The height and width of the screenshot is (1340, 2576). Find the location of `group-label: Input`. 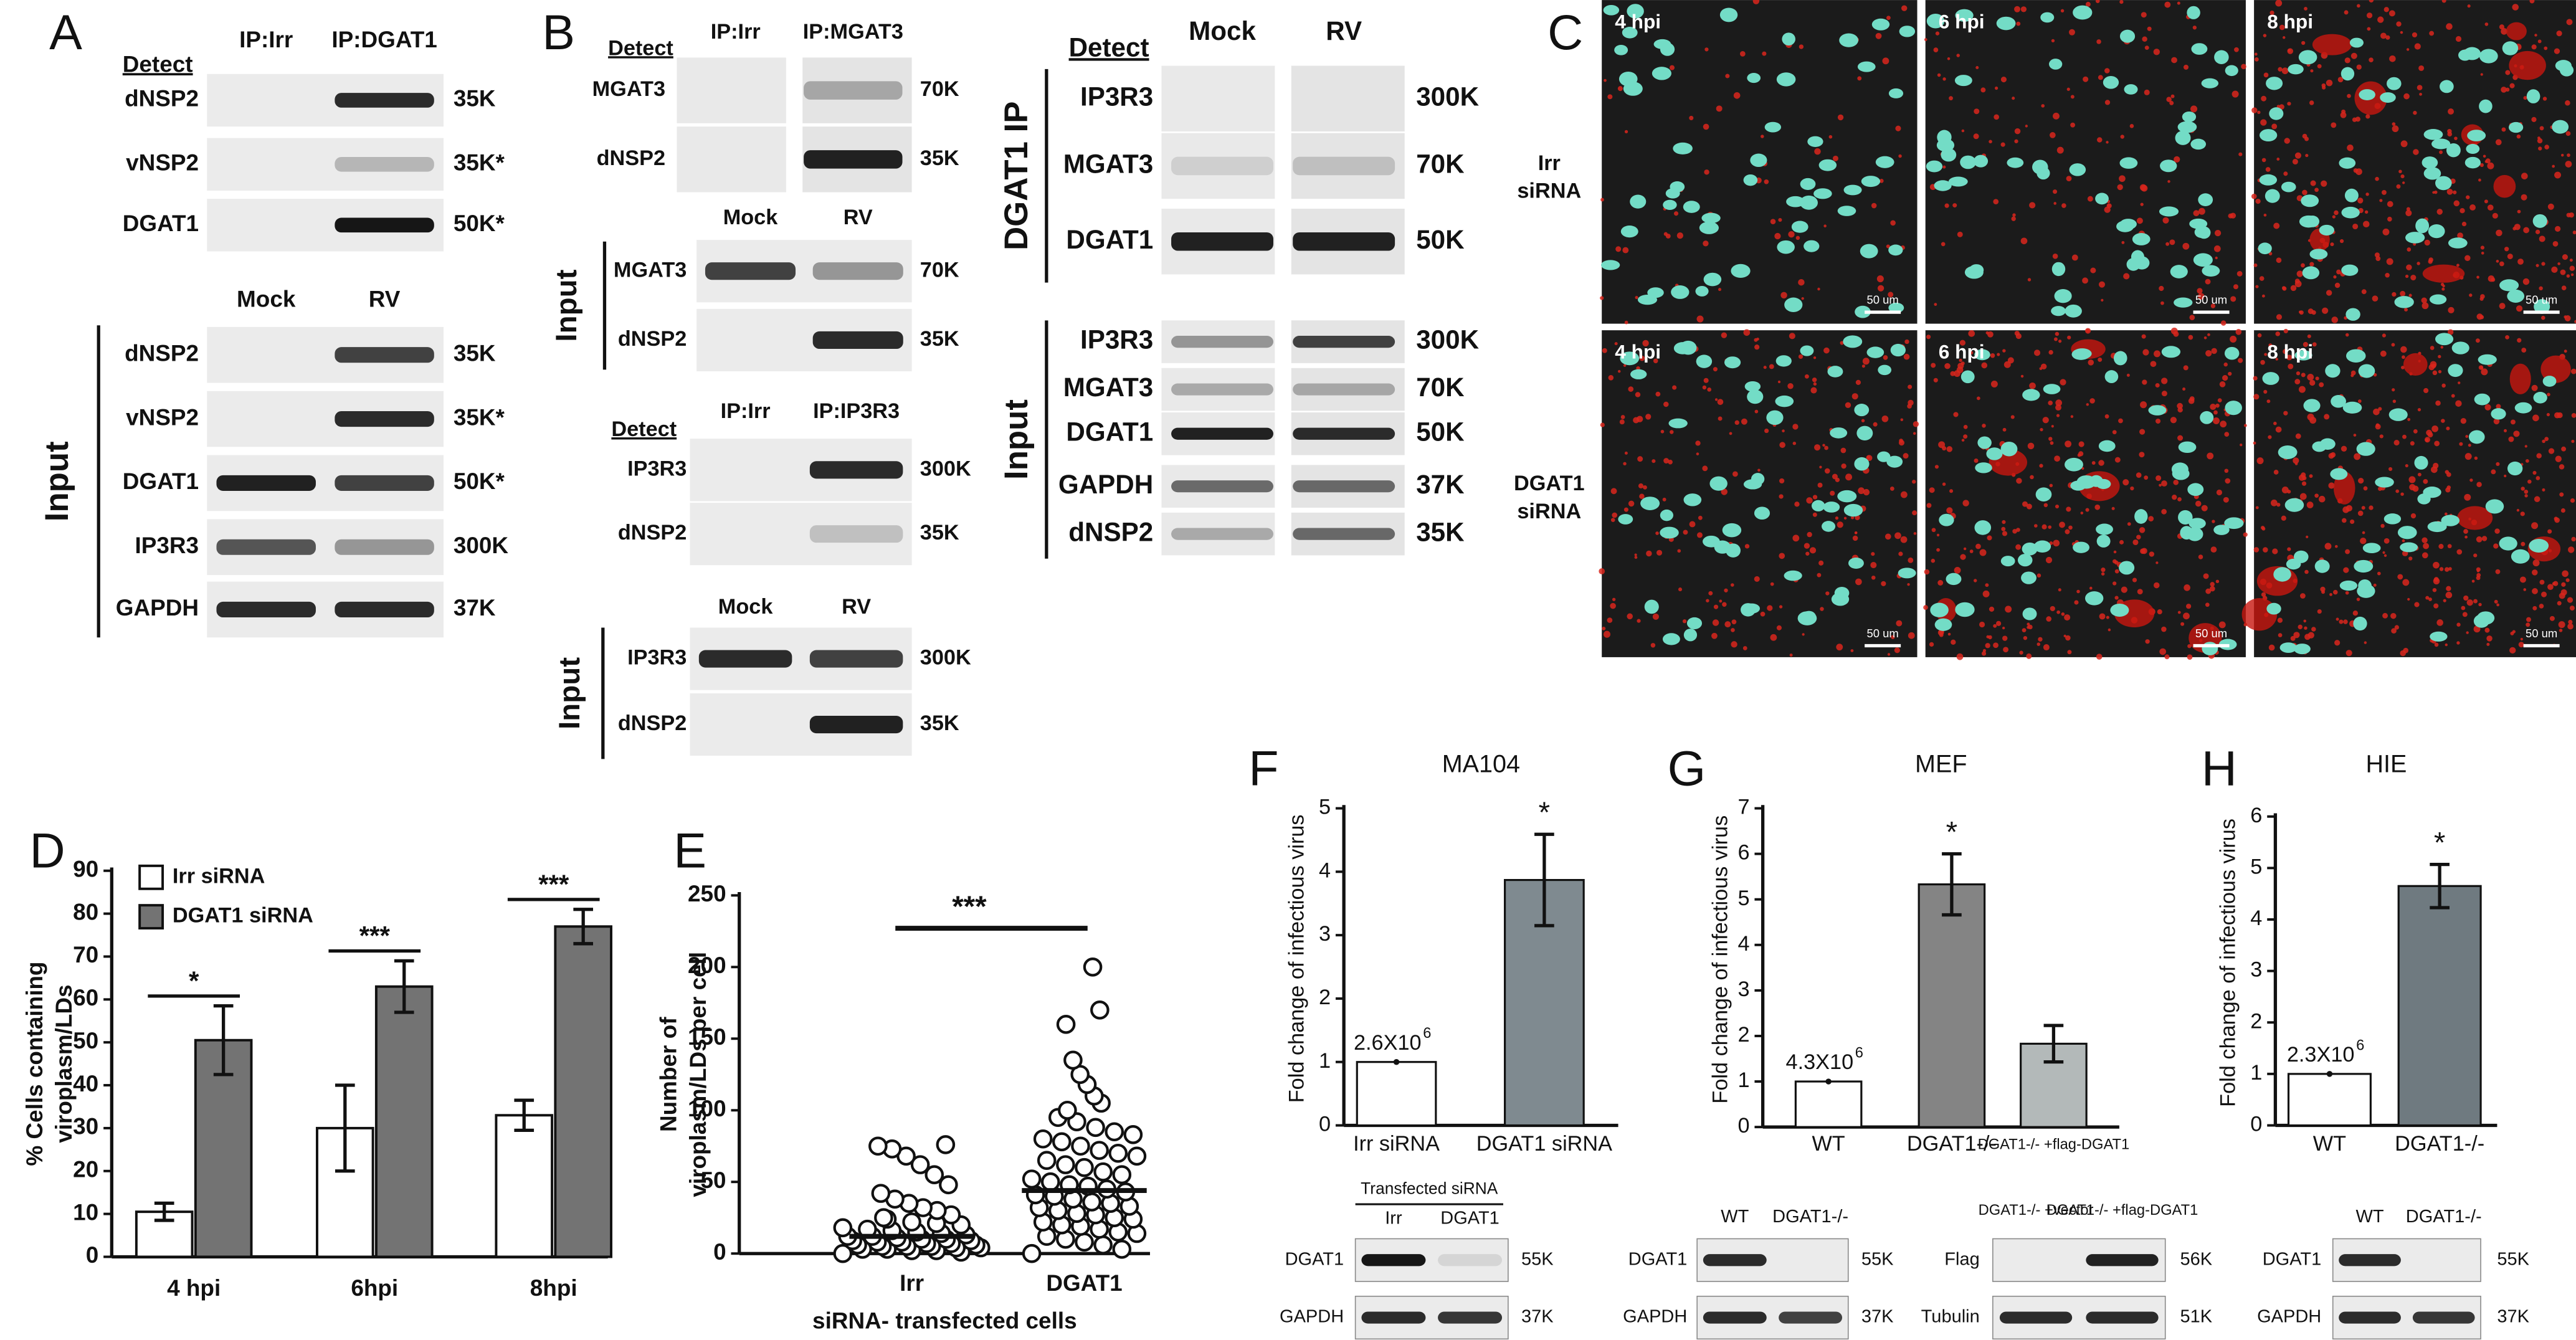

group-label: Input is located at coordinates (57, 481).